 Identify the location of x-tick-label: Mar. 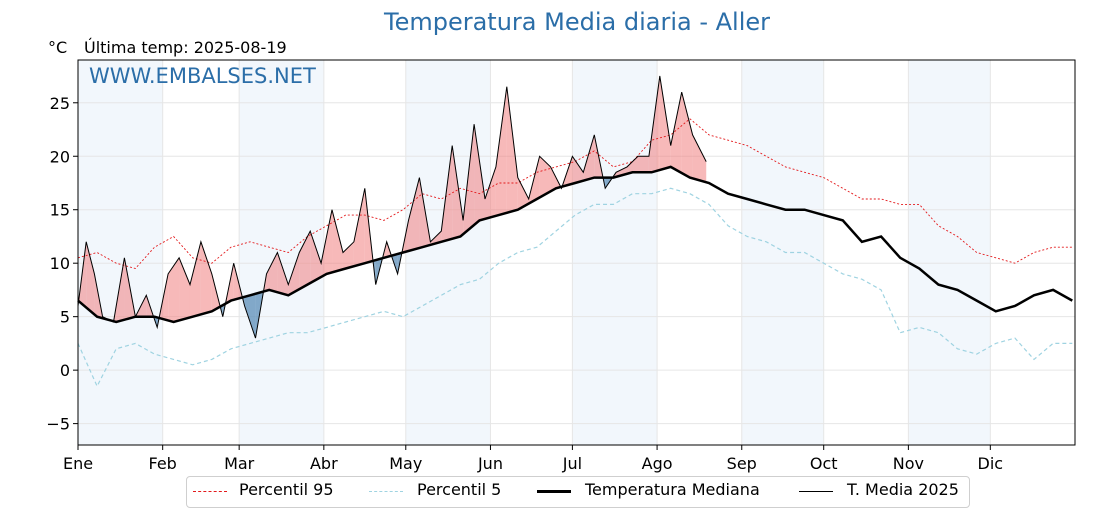
(239, 463).